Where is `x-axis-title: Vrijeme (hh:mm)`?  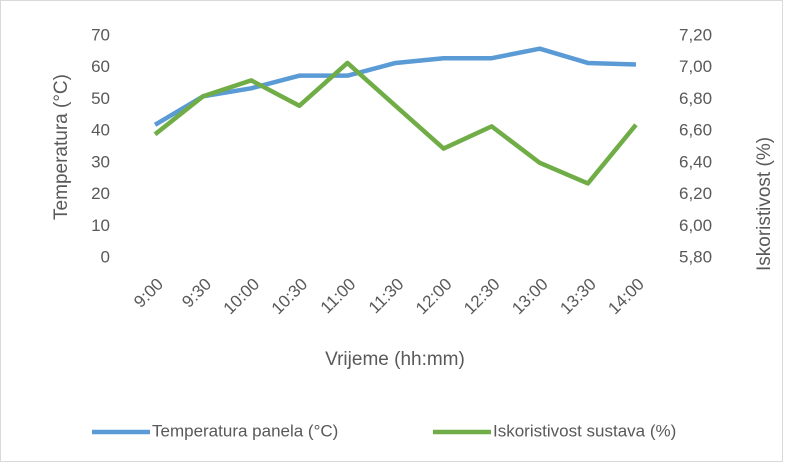 x-axis-title: Vrijeme (hh:mm) is located at coordinates (395, 359).